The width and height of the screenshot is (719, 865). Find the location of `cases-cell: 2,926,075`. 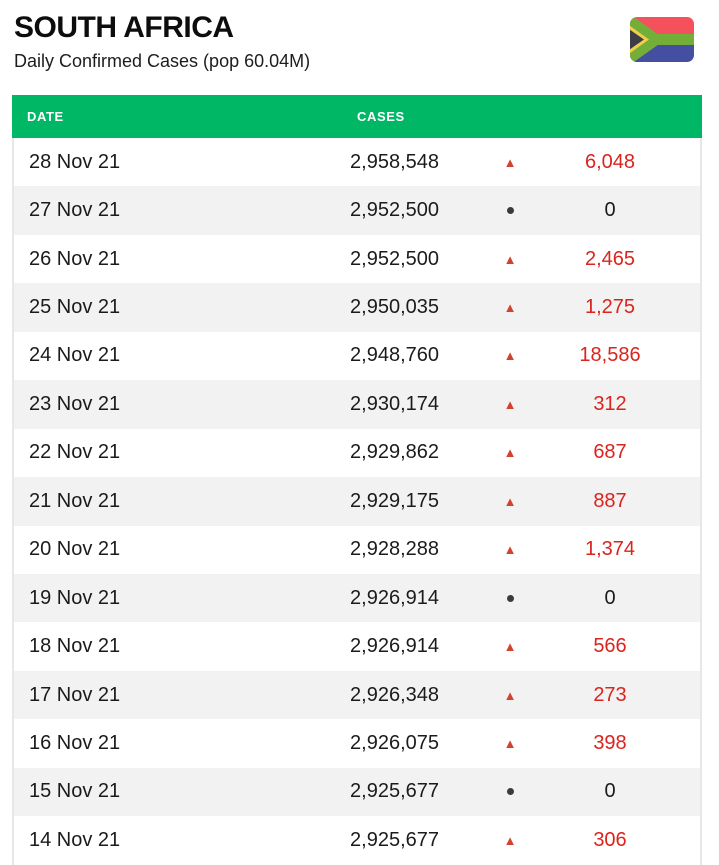

cases-cell: 2,926,075 is located at coordinates (394, 742).